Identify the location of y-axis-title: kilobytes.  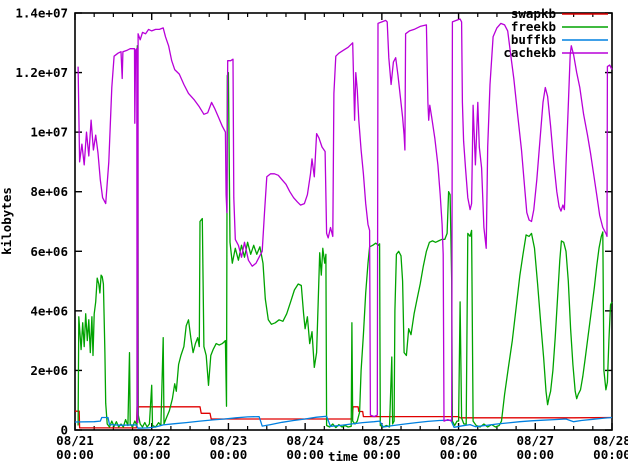
(7, 221).